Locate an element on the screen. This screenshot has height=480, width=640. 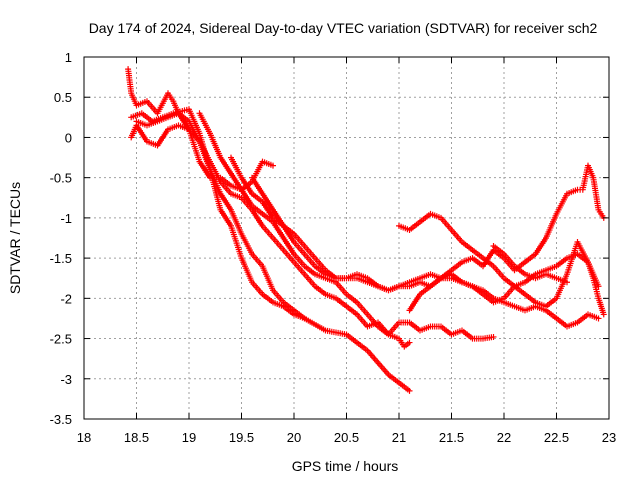
y-tick-label: 0 is located at coordinates (68, 137).